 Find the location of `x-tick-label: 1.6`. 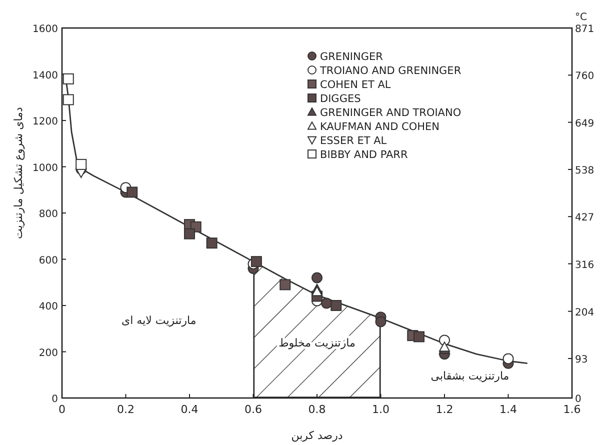

x-tick-label: 1.6 is located at coordinates (572, 409).